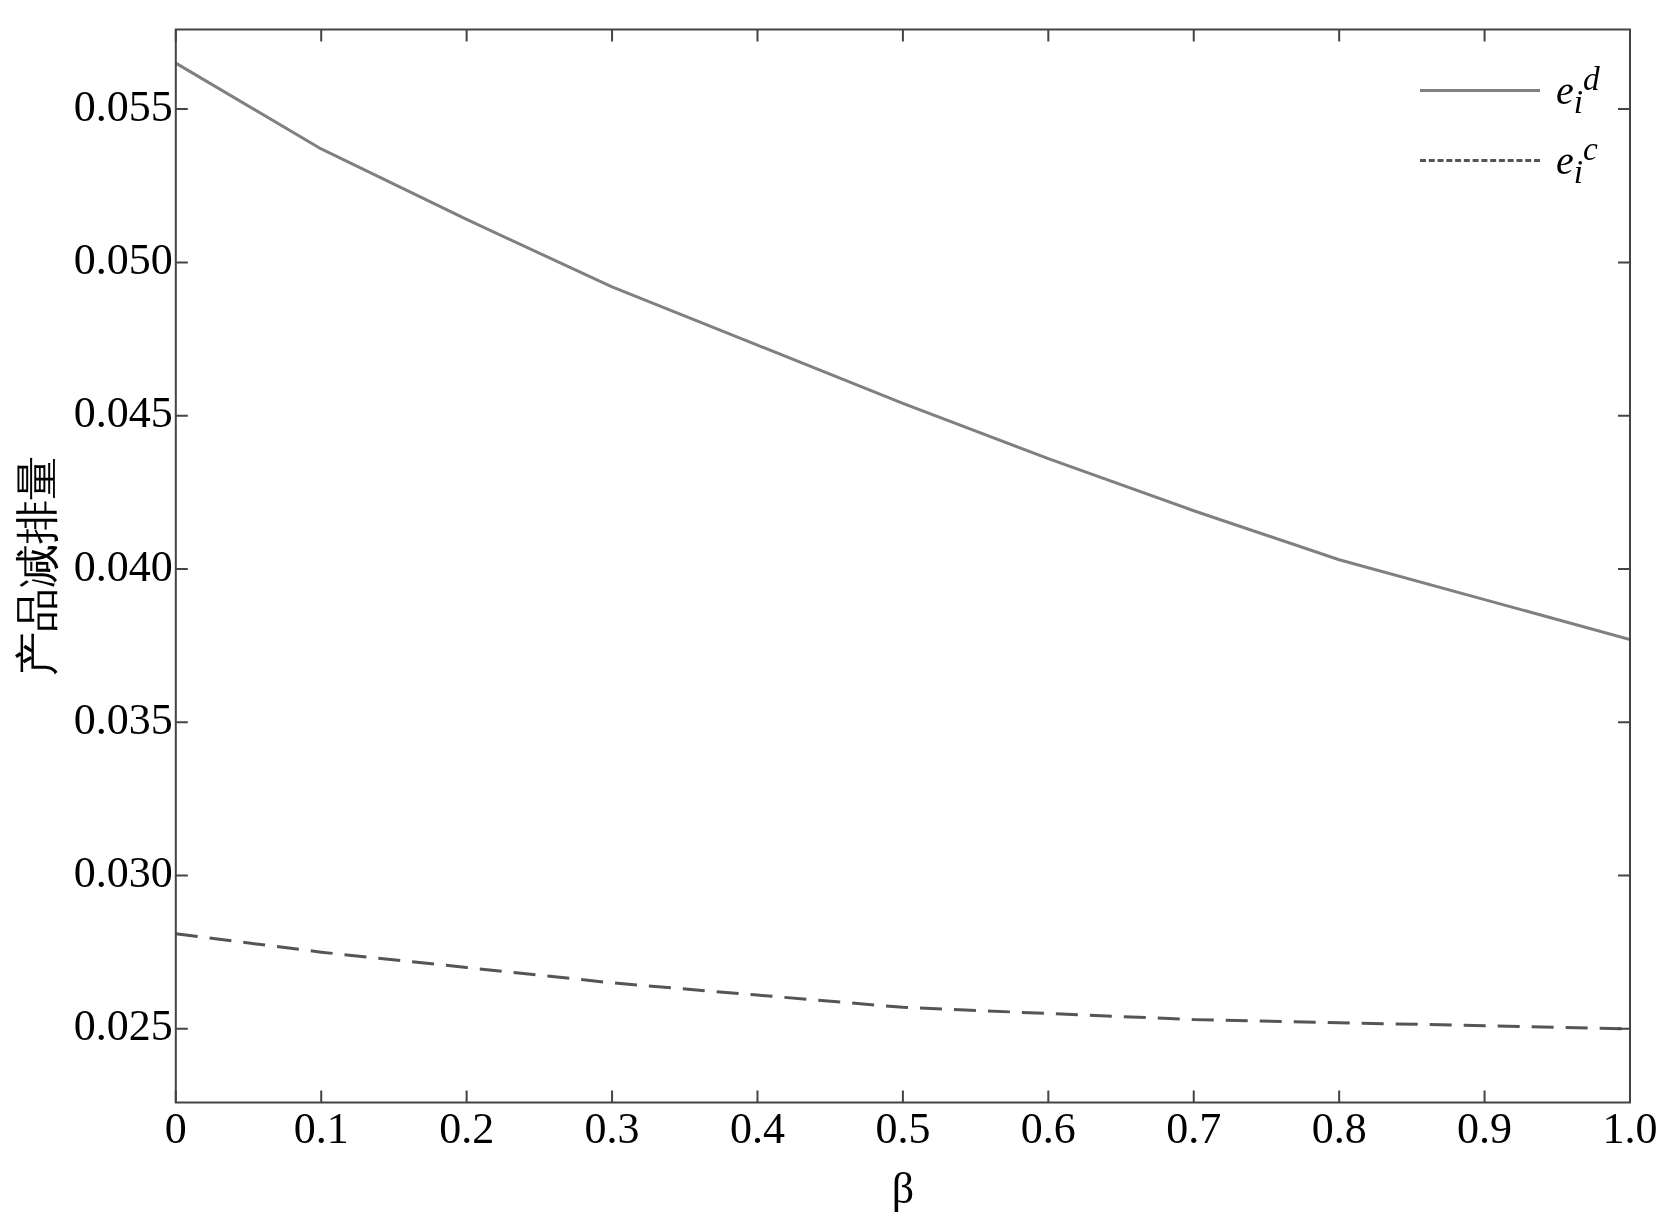 The width and height of the screenshot is (1670, 1222). I want to click on x-tick-label: 0.7, so click(1194, 1129).